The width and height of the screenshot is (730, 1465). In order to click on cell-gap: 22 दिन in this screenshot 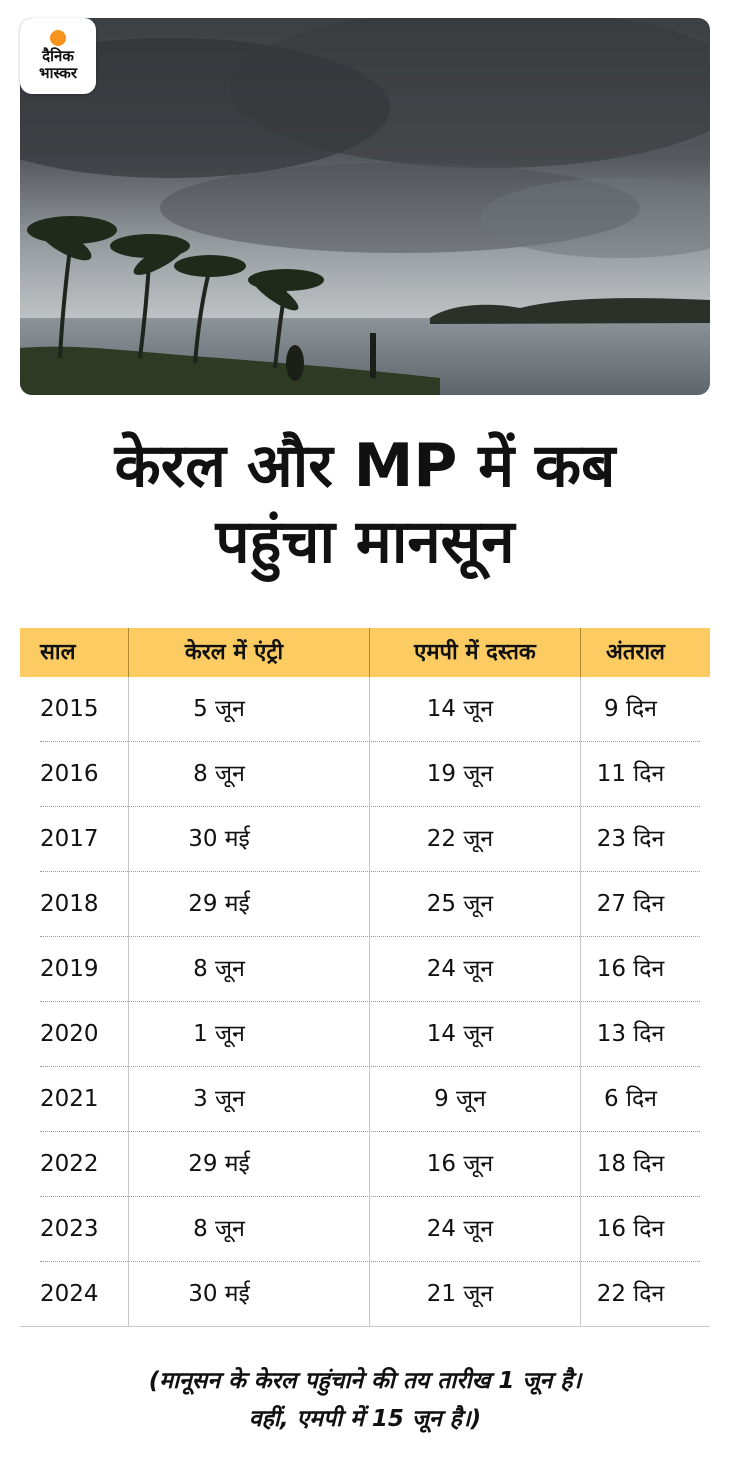, I will do `click(645, 1294)`.